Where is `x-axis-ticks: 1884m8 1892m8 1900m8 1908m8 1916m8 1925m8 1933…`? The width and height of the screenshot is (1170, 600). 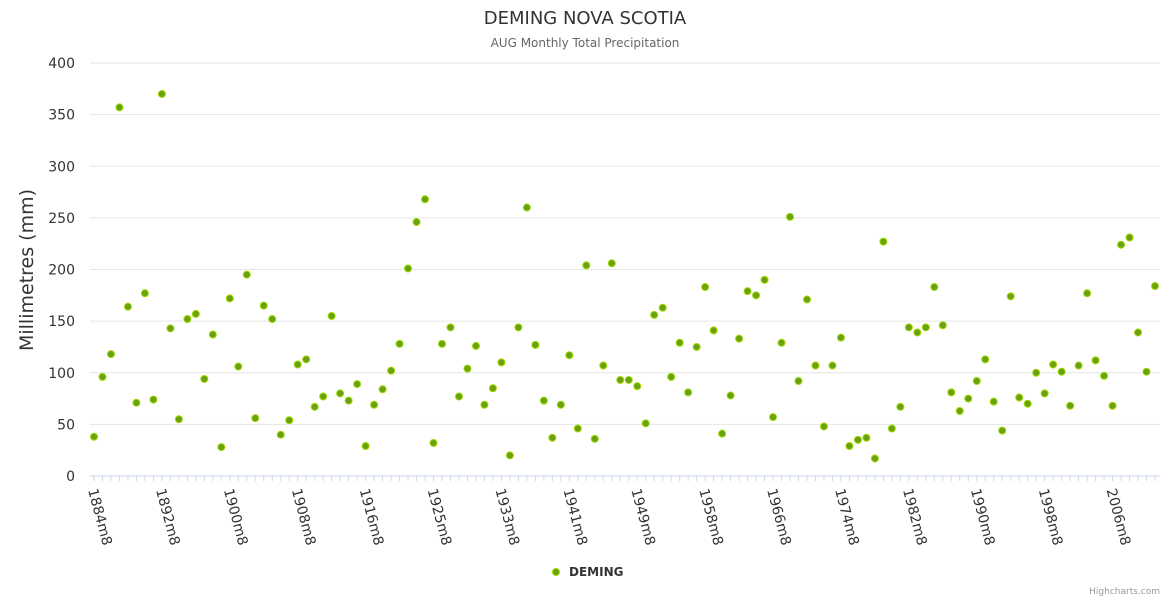
x-axis-ticks: 1884m8 1892m8 1900m8 1908m8 1916m8 1925m8 1933… is located at coordinates (608, 517).